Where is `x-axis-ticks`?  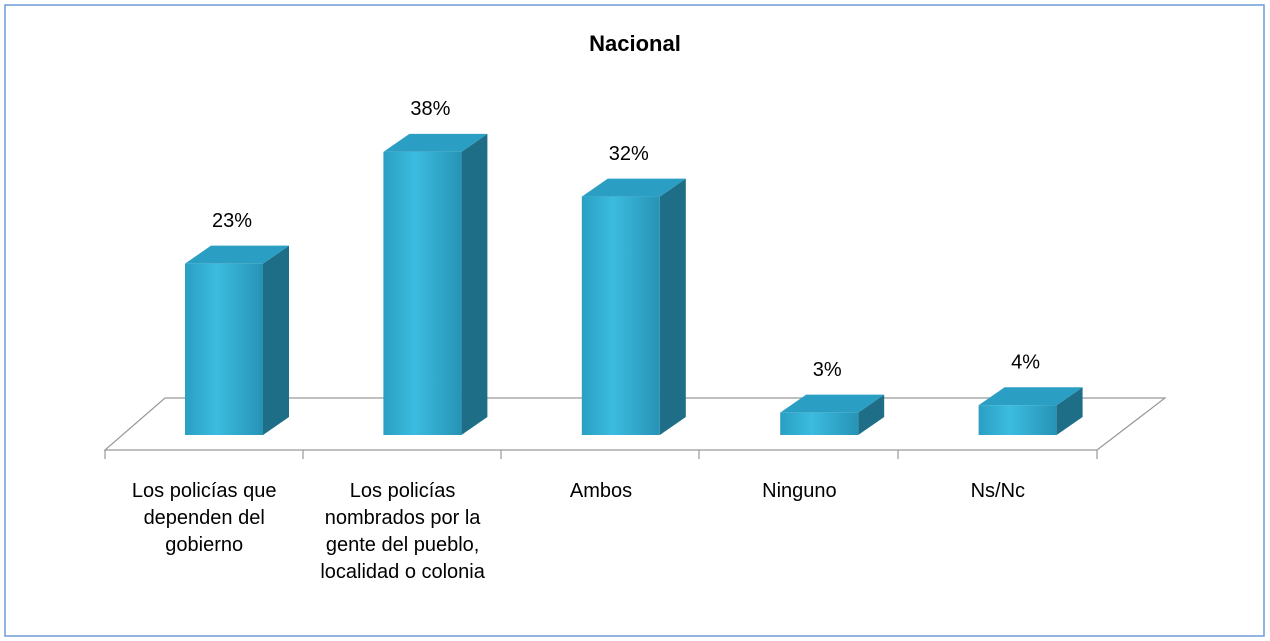
x-axis-ticks is located at coordinates (601, 454).